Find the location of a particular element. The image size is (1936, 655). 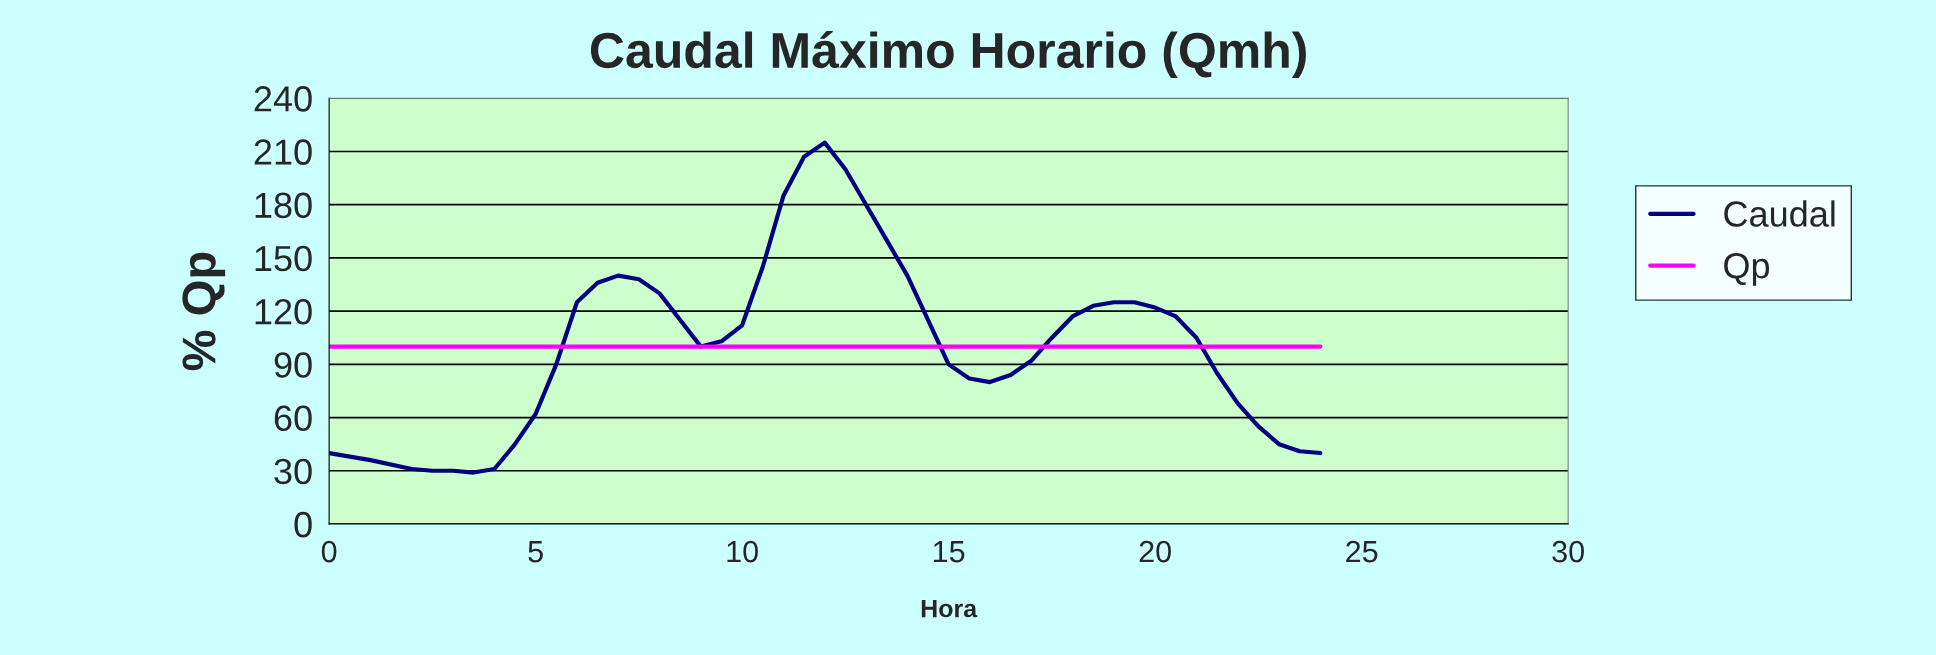

x-tick-label: 20 is located at coordinates (1155, 551).